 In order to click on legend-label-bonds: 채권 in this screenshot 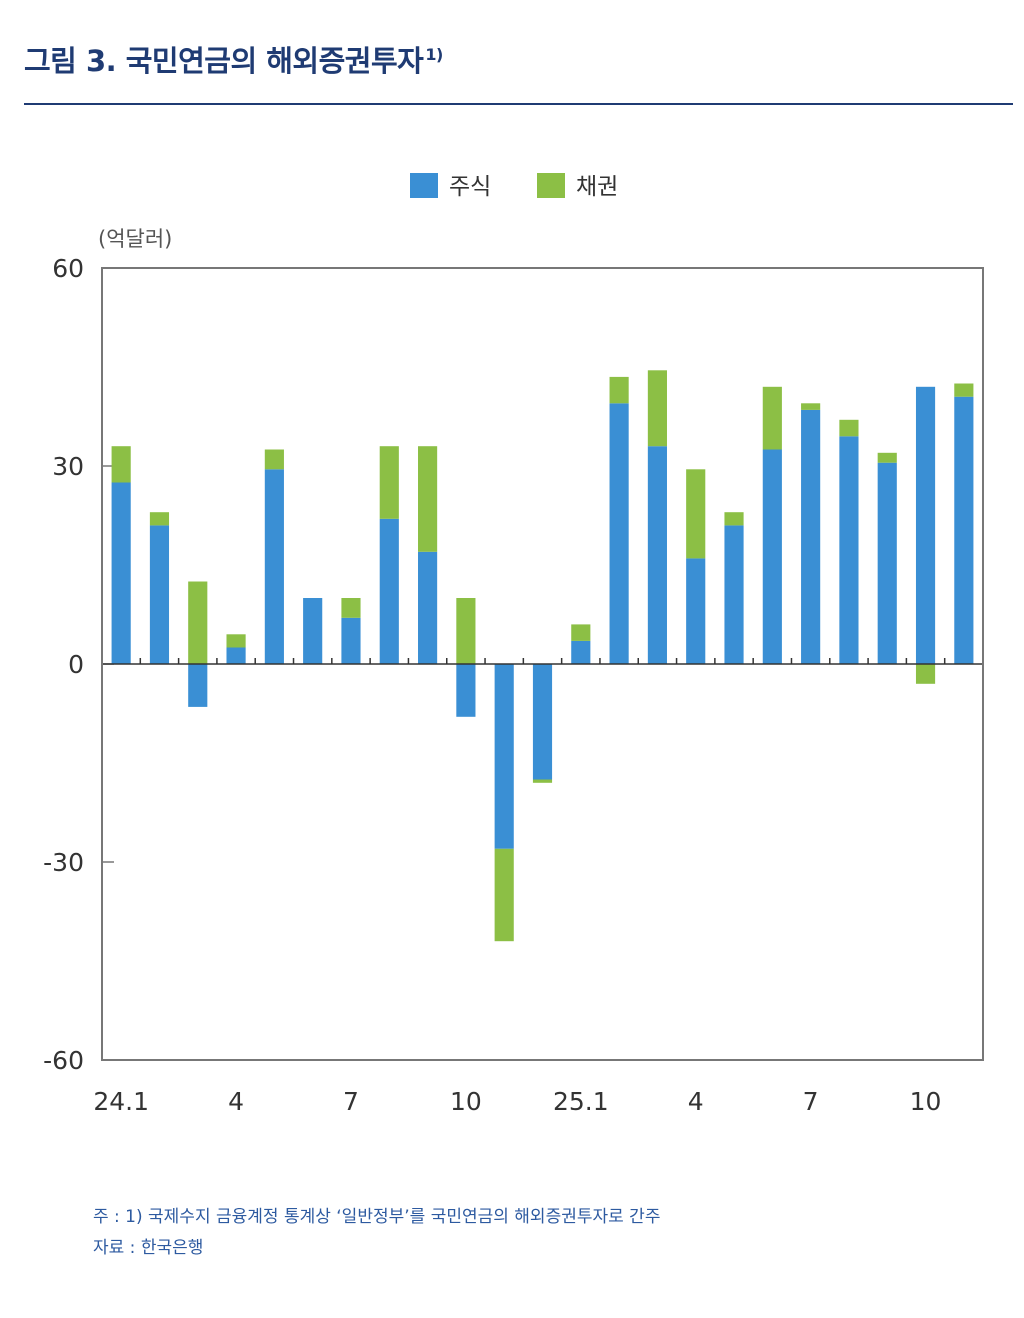, I will do `click(597, 187)`.